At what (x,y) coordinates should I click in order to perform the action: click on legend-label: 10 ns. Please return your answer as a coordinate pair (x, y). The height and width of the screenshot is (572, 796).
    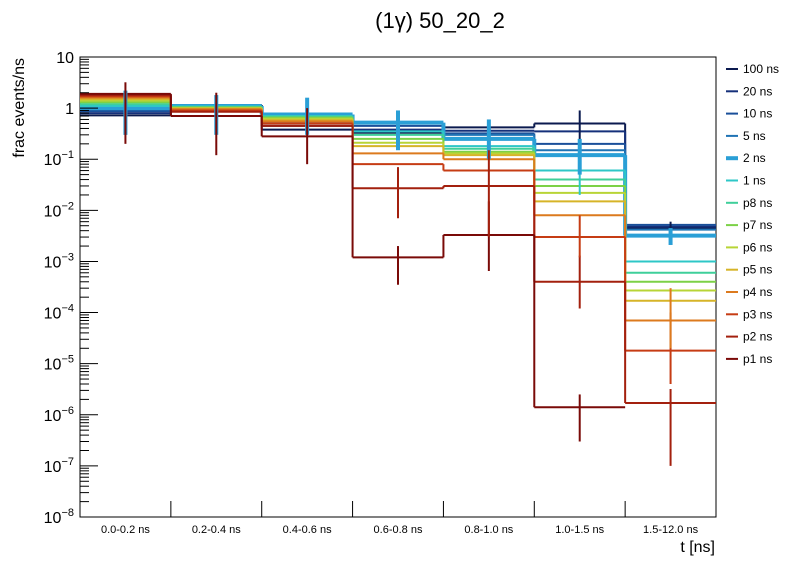
    Looking at the image, I should click on (757, 114).